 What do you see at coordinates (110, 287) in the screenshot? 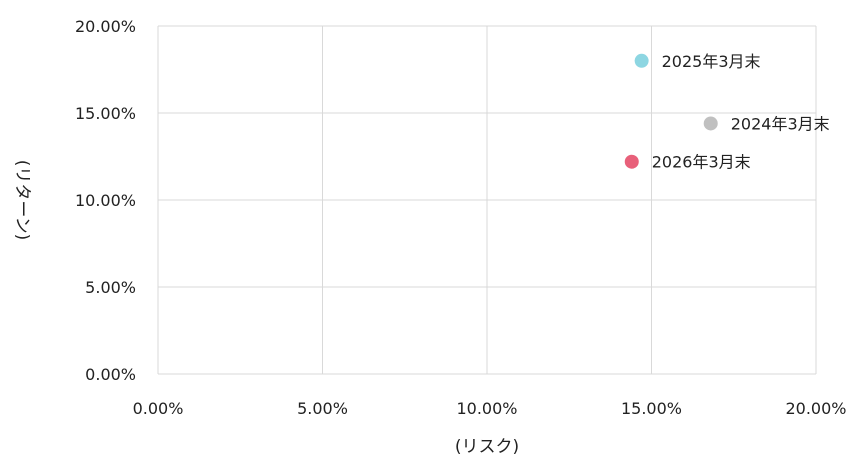
I see `y-tick-label: 5.00%` at bounding box center [110, 287].